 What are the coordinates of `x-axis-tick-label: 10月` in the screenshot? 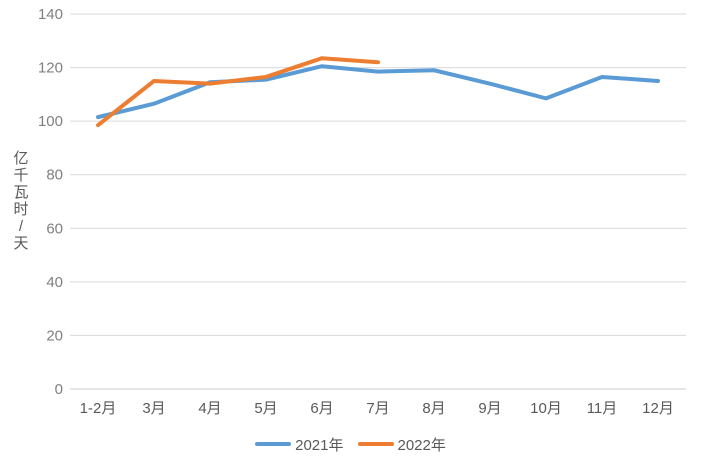 It's located at (546, 408).